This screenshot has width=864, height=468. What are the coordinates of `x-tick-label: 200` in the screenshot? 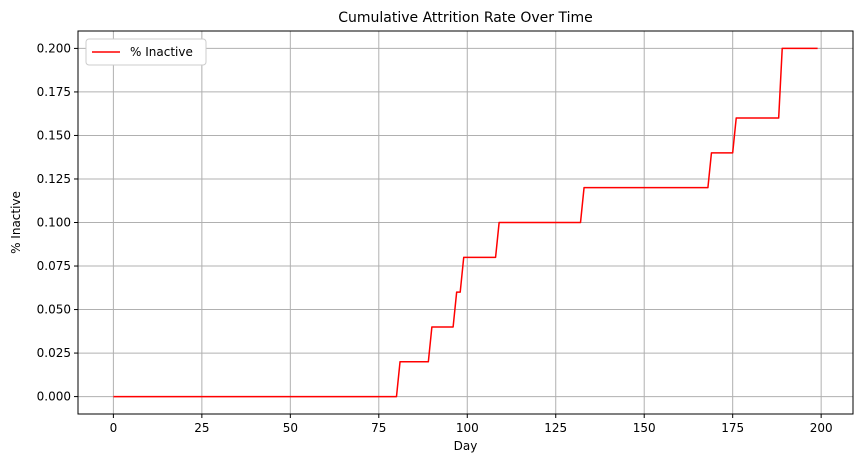 It's located at (821, 428).